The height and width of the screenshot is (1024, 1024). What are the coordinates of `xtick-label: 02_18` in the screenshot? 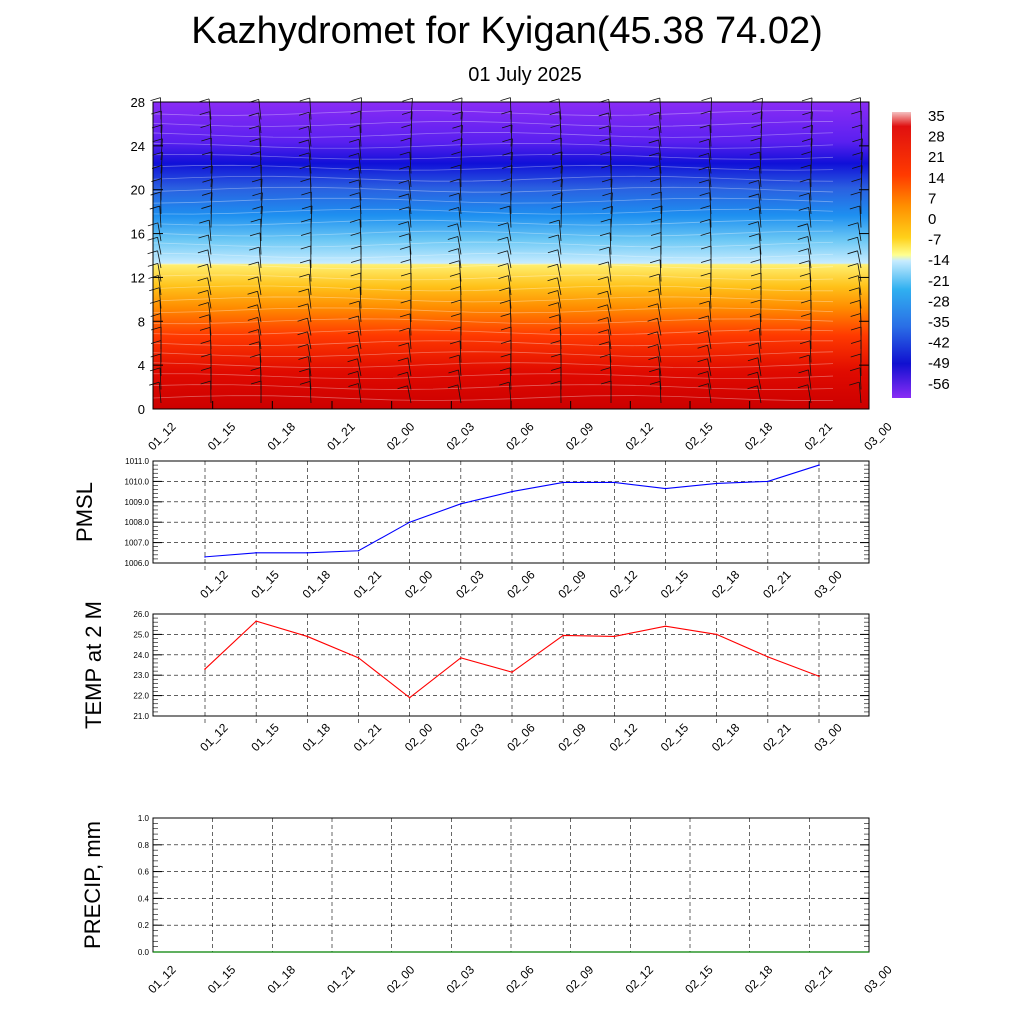 It's located at (759, 979).